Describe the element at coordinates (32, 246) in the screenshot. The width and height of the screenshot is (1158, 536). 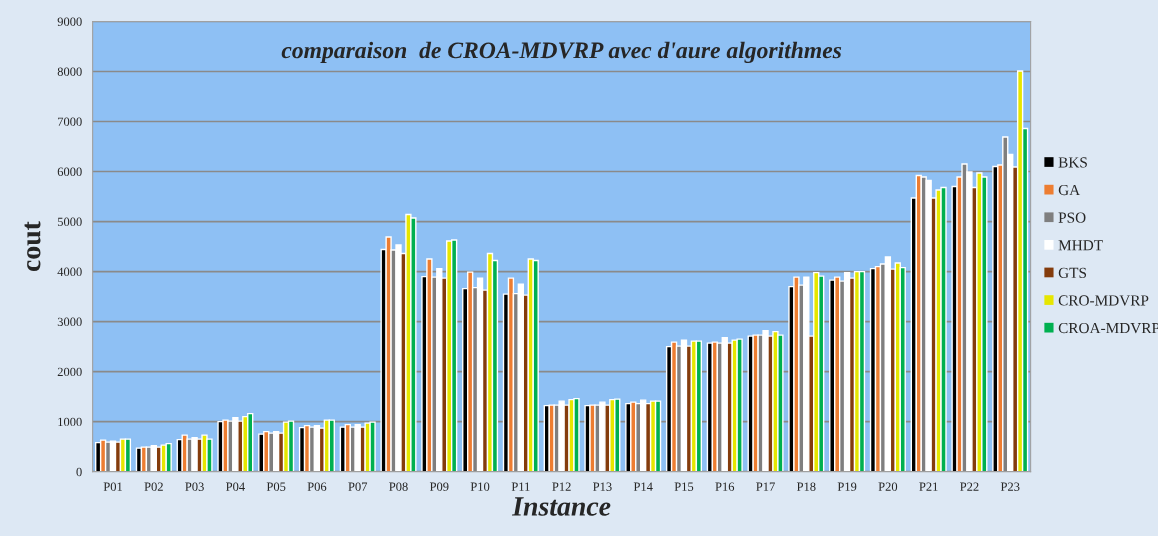
I see `y-axis-title: cout` at that location.